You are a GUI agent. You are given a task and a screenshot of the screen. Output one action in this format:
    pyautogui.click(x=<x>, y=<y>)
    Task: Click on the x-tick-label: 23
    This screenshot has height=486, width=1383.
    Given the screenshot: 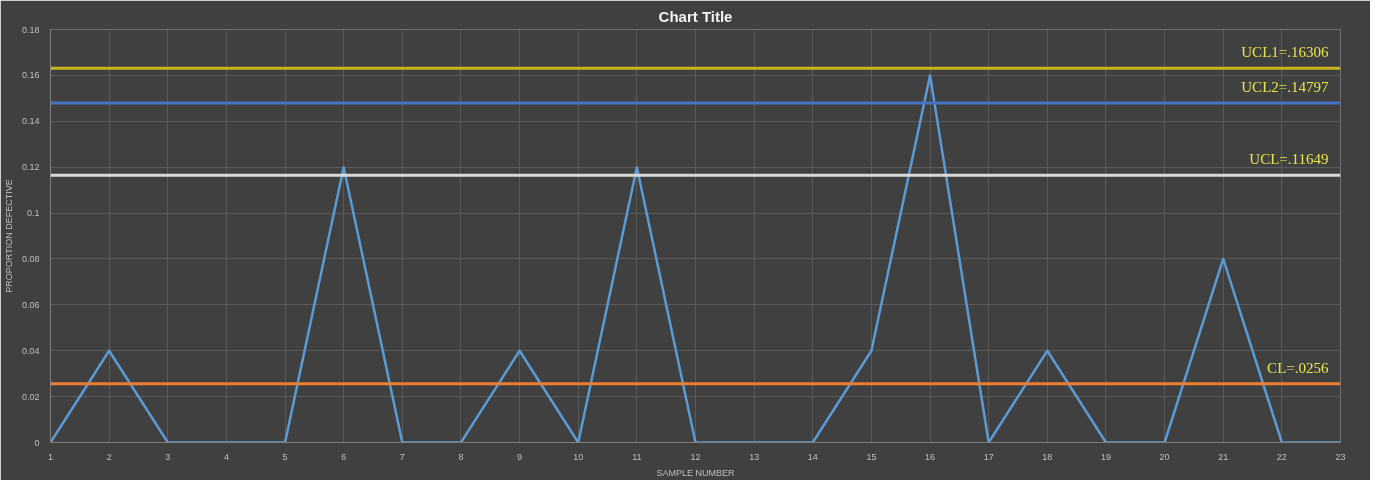 What is the action you would take?
    pyautogui.click(x=1340, y=456)
    